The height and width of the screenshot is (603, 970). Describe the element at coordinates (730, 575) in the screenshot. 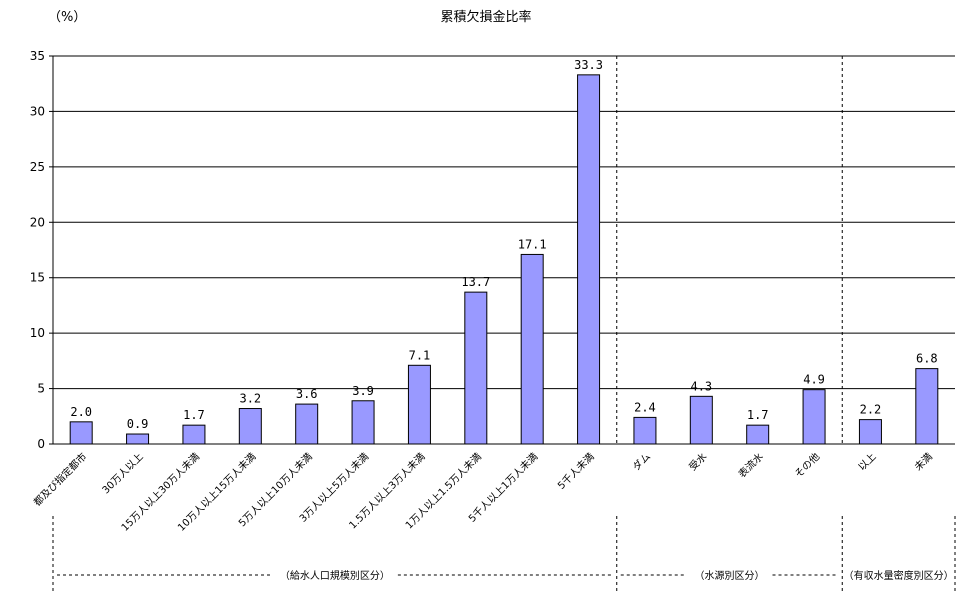

I see `group-label: （水源別区分）` at that location.